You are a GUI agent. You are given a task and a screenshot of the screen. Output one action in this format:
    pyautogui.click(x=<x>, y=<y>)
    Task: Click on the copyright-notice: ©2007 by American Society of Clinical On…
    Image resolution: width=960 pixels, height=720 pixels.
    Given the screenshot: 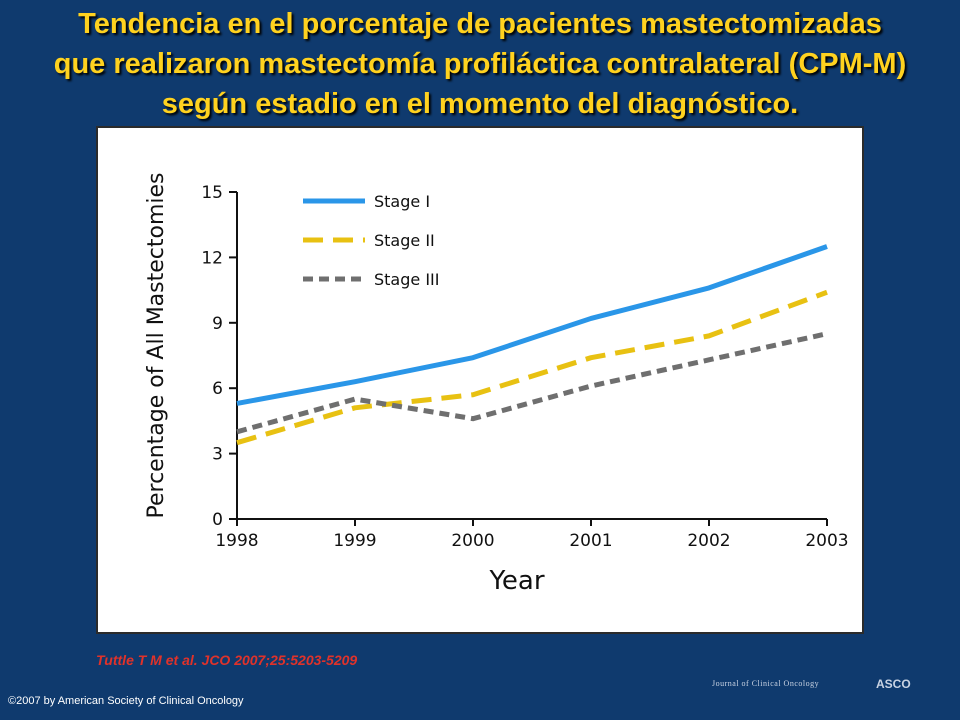 What is the action you would take?
    pyautogui.click(x=126, y=701)
    